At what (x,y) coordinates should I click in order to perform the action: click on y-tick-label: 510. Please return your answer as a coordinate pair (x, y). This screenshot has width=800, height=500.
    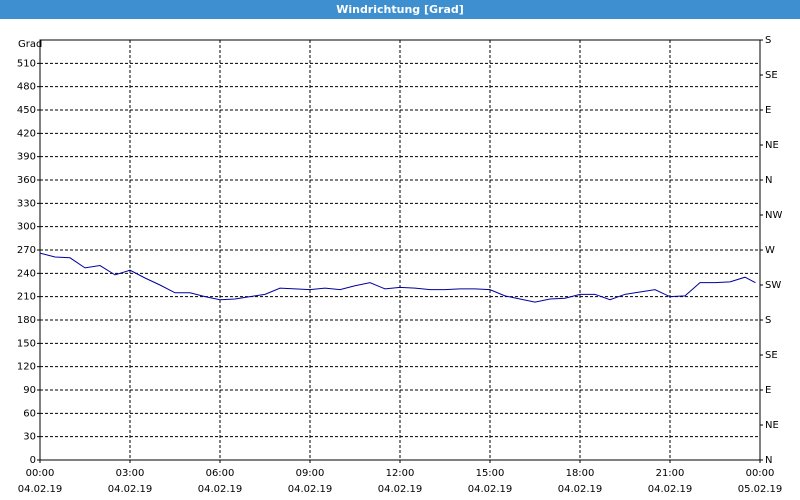
    Looking at the image, I should click on (26, 63).